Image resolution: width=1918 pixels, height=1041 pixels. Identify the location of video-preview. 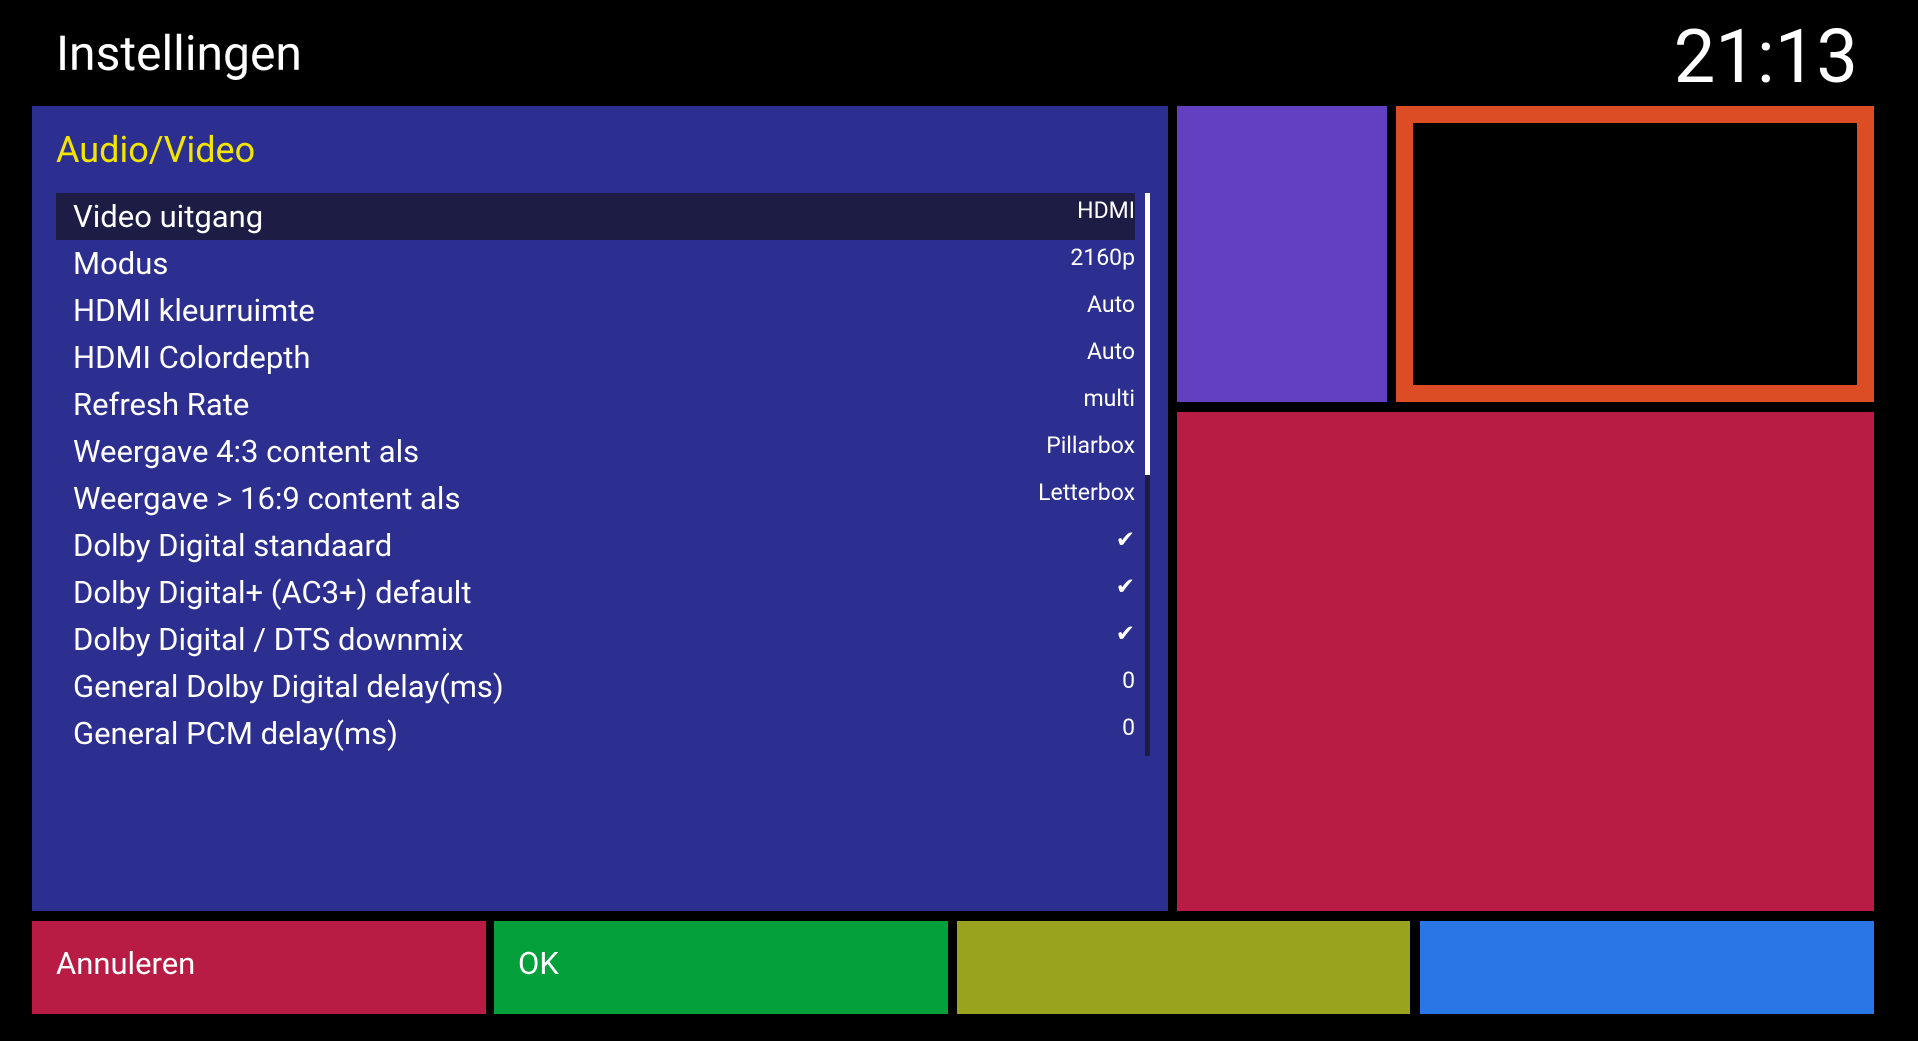
(1635, 254).